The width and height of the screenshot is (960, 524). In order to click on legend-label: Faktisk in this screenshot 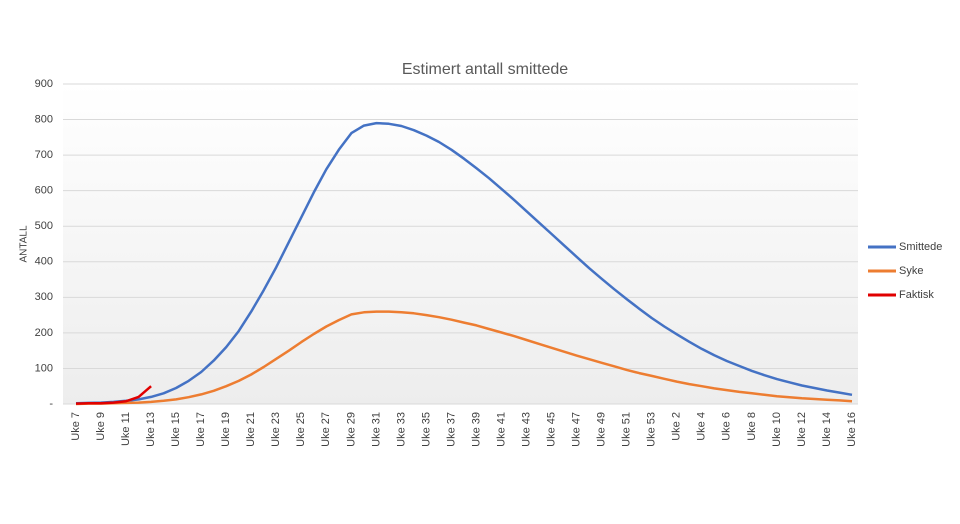, I will do `click(916, 295)`.